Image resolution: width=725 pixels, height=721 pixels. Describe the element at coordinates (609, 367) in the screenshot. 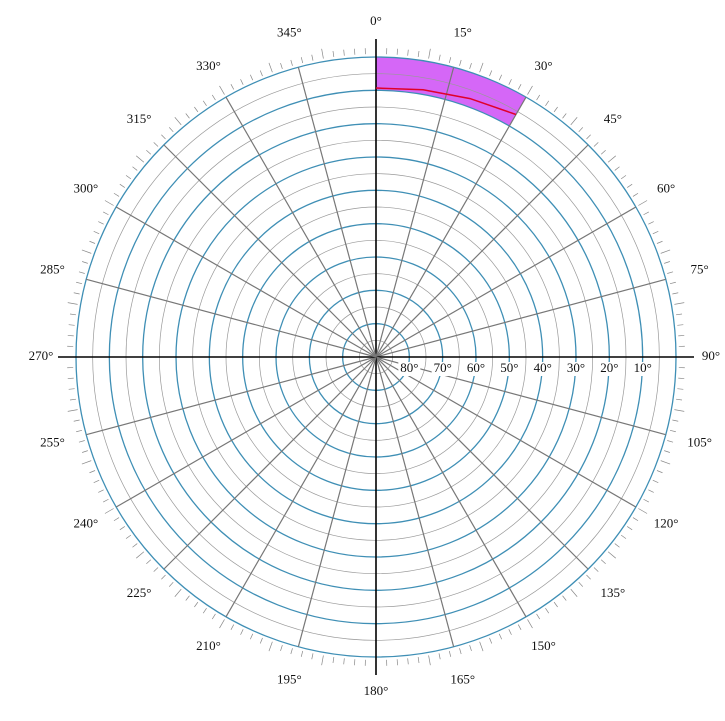

I see `altitude-label: 20°` at that location.